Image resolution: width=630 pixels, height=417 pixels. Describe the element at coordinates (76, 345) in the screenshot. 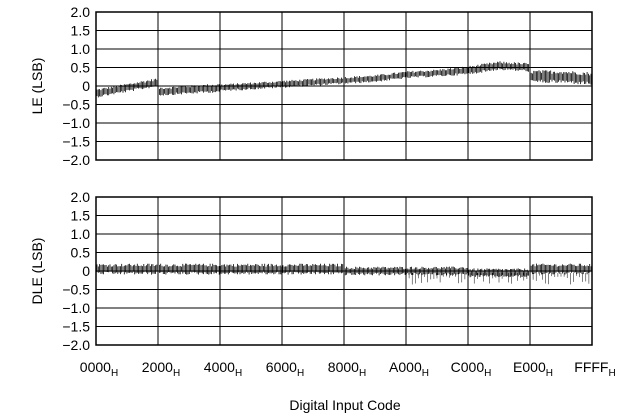

I see `dle-y-tick-label: −2.0` at that location.